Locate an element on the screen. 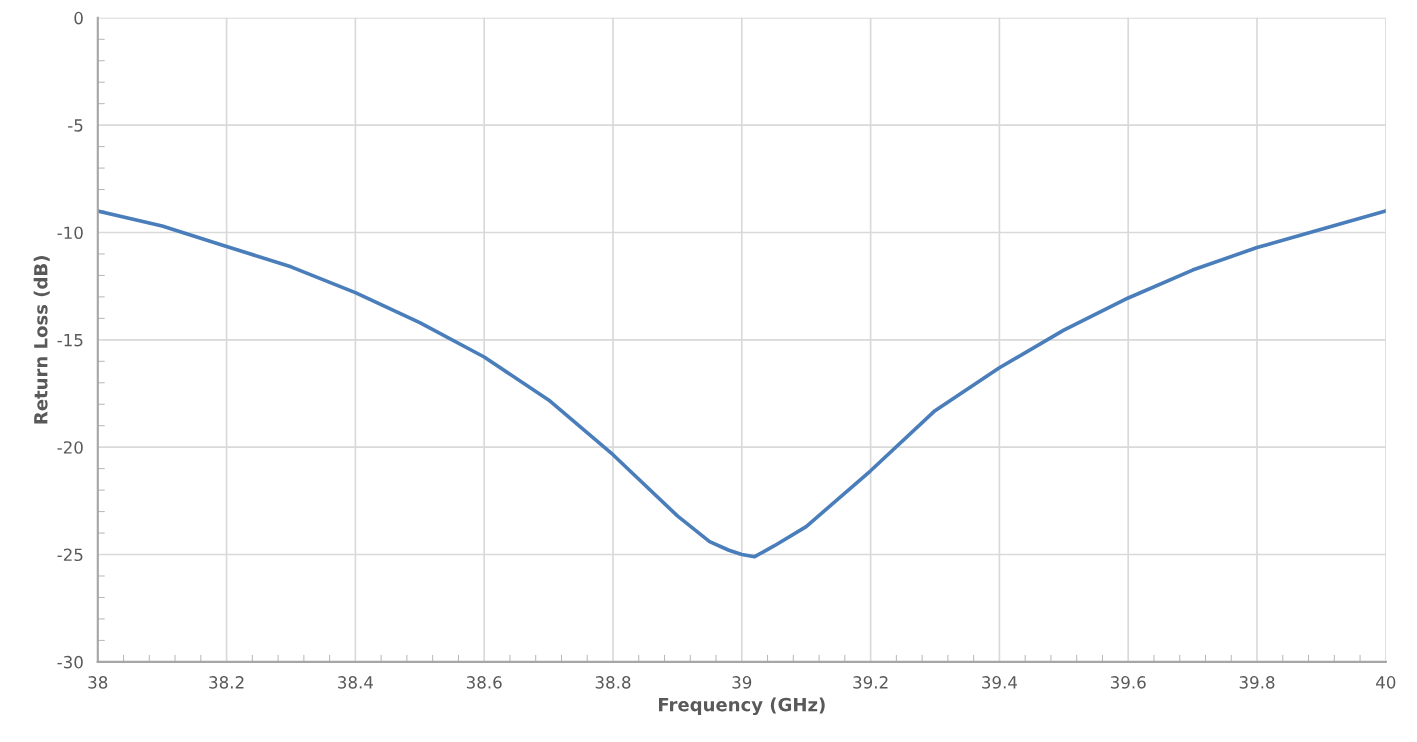 This screenshot has width=1417, height=742. y-axis-title: Return Loss (dB) is located at coordinates (41, 340).